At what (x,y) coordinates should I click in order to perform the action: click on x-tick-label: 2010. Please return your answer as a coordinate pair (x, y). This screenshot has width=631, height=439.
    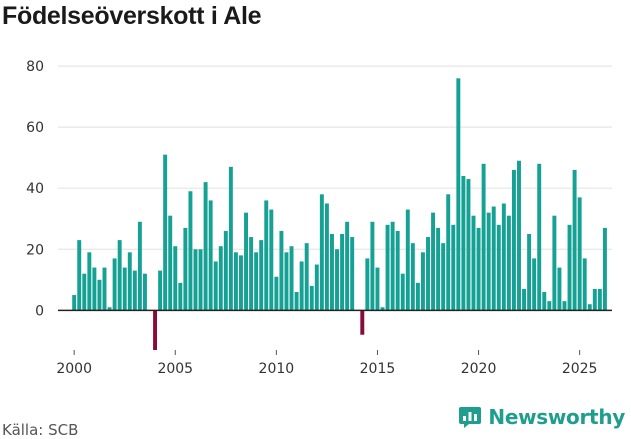
    Looking at the image, I should click on (277, 369).